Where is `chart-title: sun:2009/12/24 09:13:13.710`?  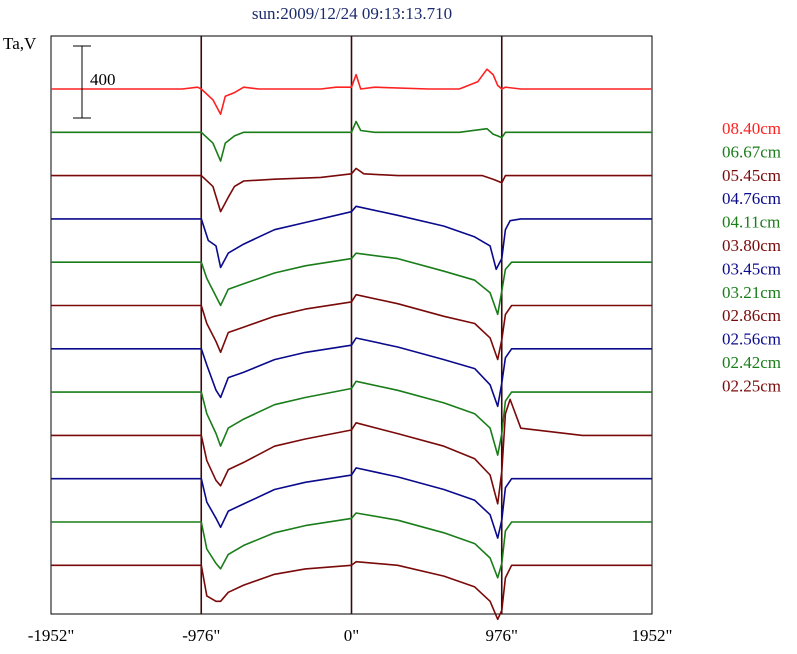 chart-title: sun:2009/12/24 09:13:13.710 is located at coordinates (352, 13).